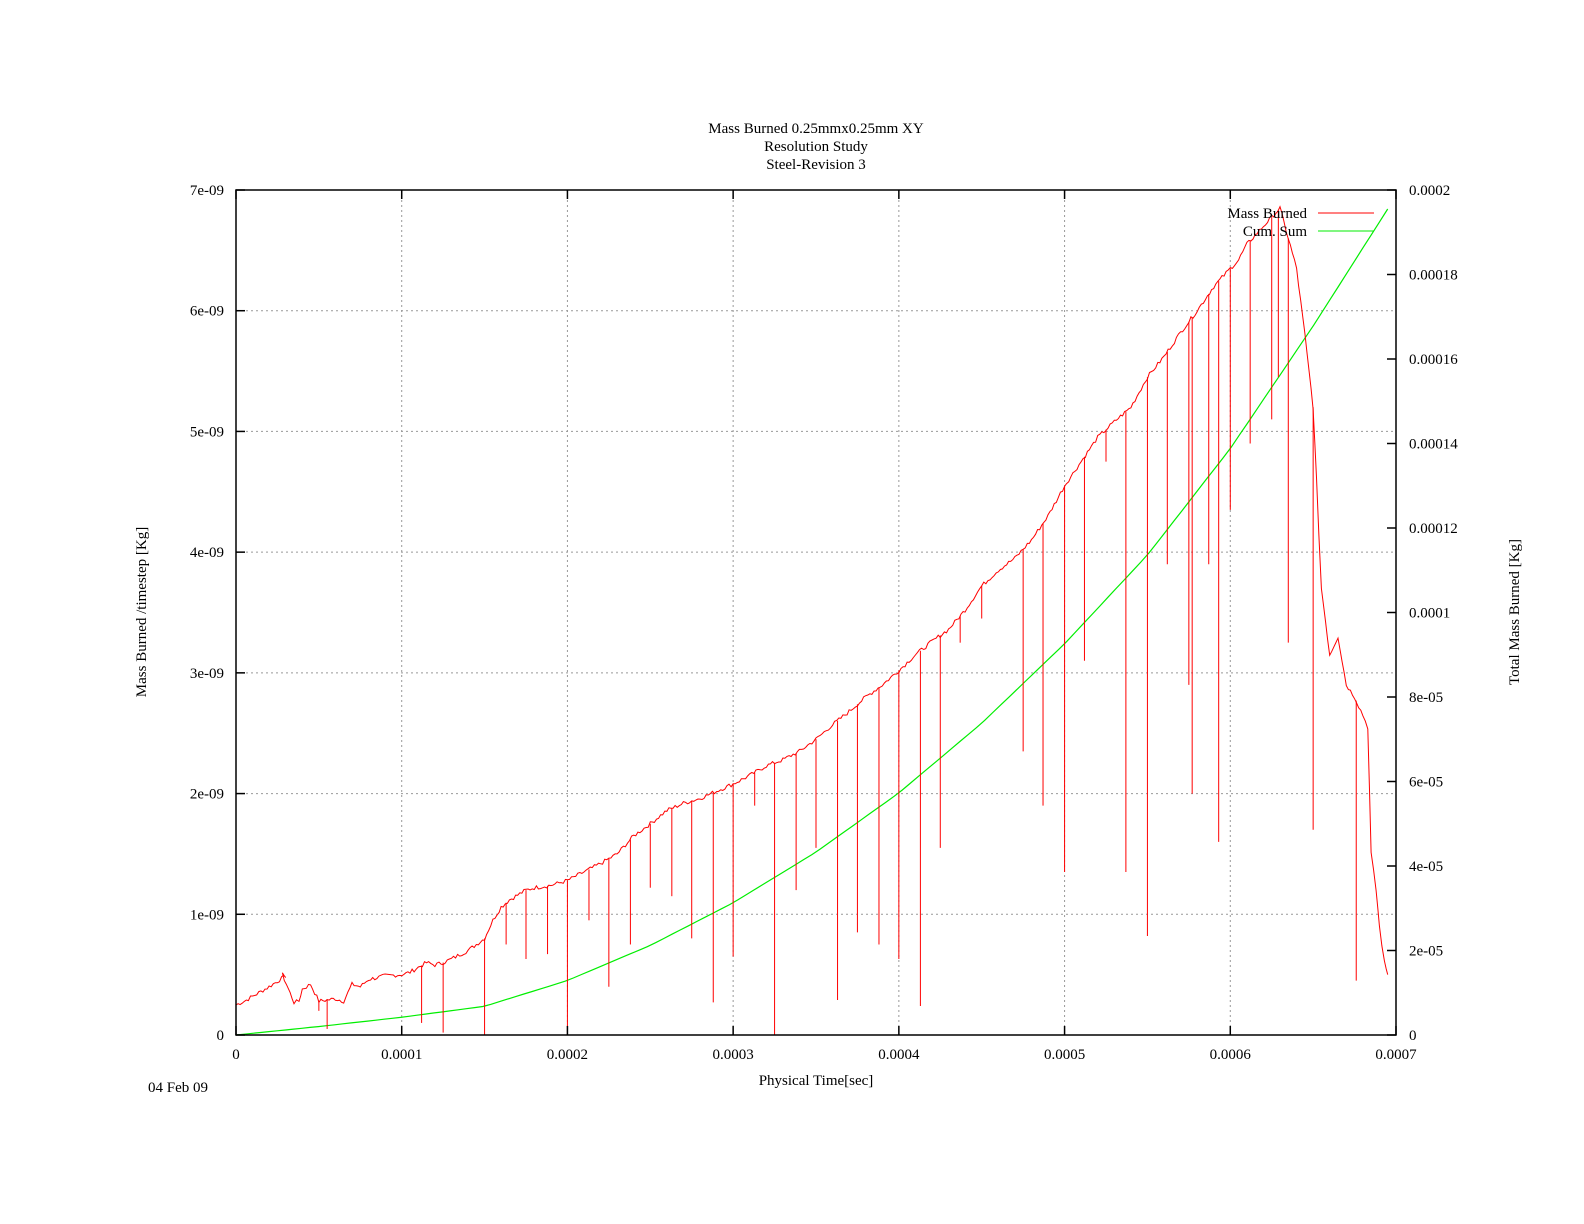  What do you see at coordinates (207, 613) in the screenshot?
I see `y-tick-labels: 0 1e-09 2e-09 3e-09 4e-09 5e-09 6e-09 7e-09` at bounding box center [207, 613].